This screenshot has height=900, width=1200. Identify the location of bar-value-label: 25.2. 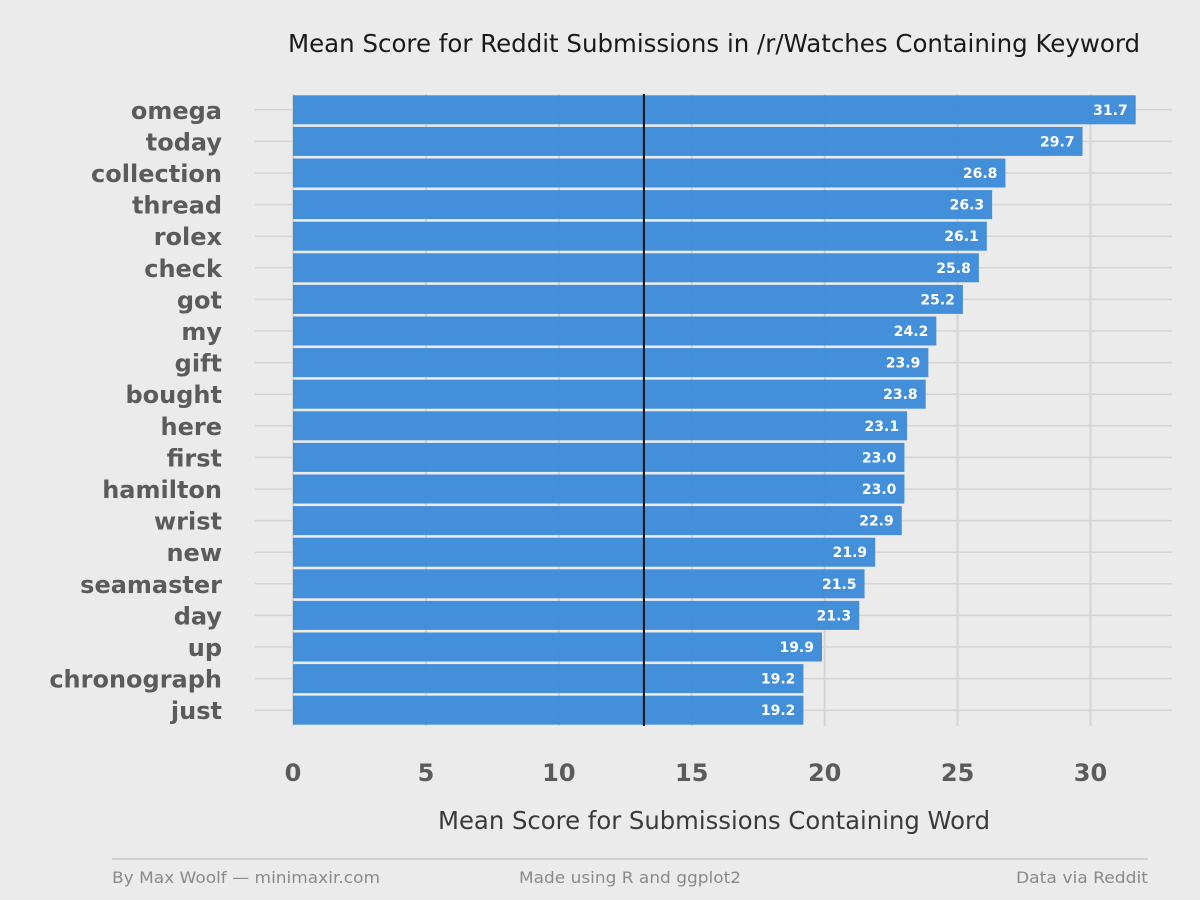
(937, 300).